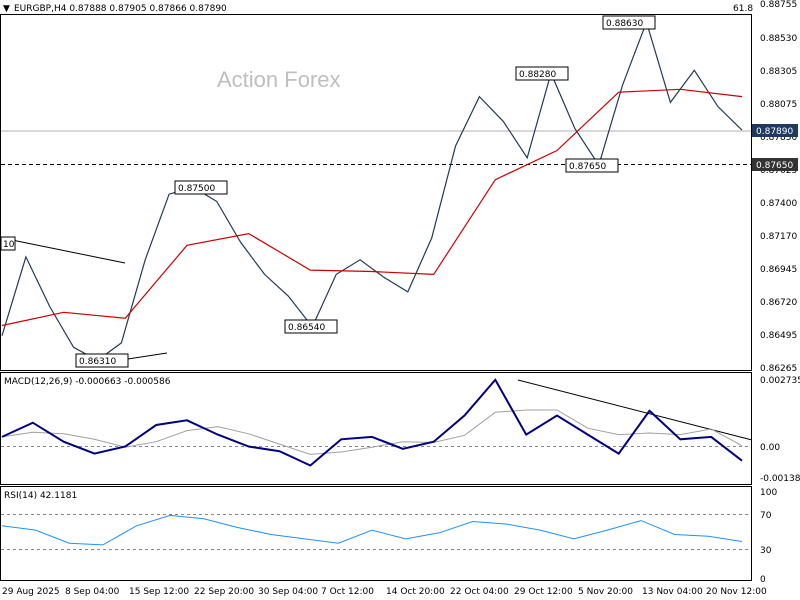 This screenshot has height=600, width=800. What do you see at coordinates (778, 369) in the screenshot?
I see `price-tick: 0.86265` at bounding box center [778, 369].